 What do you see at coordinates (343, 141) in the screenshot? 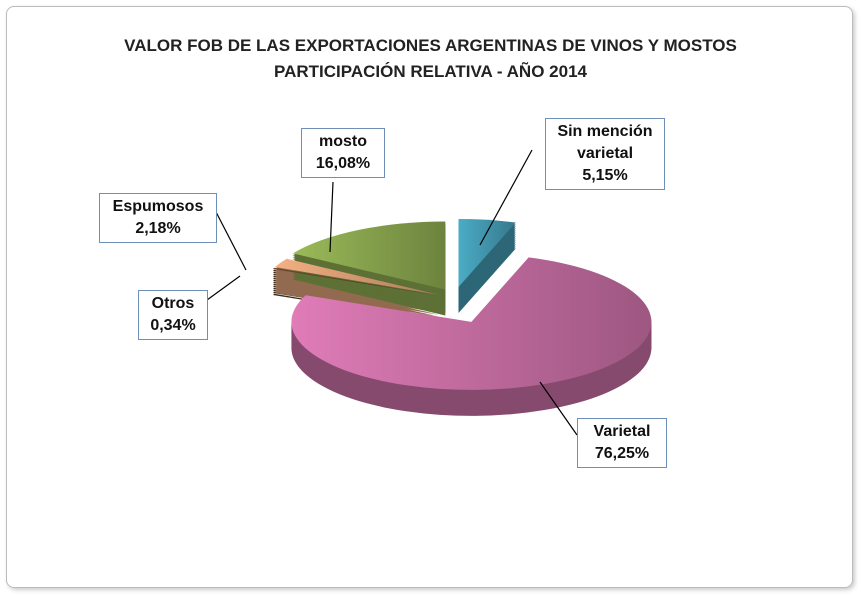
I see `label-name: mosto` at bounding box center [343, 141].